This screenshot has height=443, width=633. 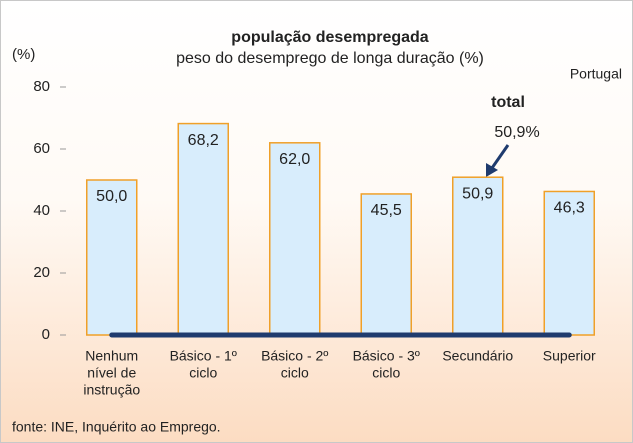 I want to click on y-tick-label: 60, so click(x=41, y=148).